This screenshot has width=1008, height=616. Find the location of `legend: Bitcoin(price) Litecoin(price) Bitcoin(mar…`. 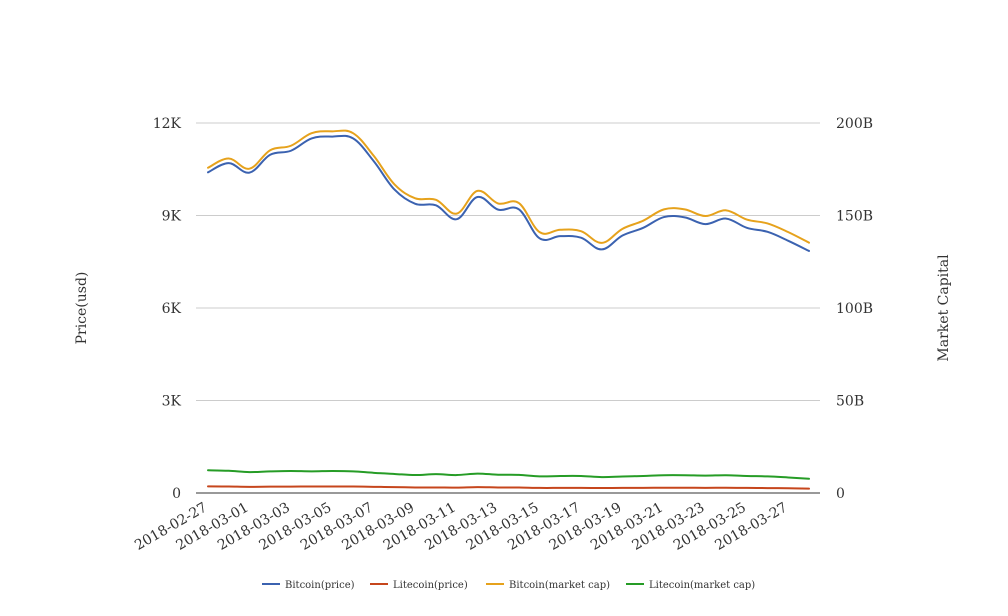

legend: Bitcoin(price) Litecoin(price) Bitcoin(mar… is located at coordinates (508, 585).